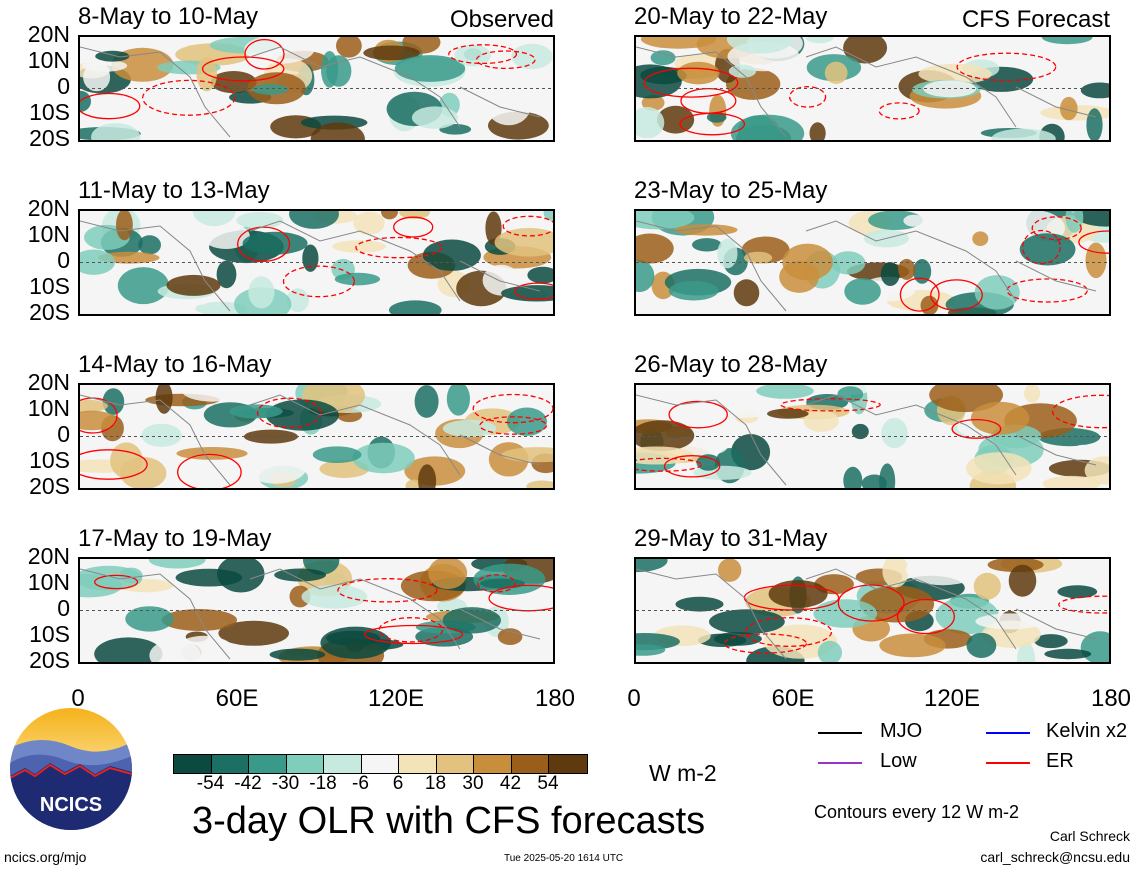 The width and height of the screenshot is (1135, 872). I want to click on colorbar-label: 54, so click(548, 783).